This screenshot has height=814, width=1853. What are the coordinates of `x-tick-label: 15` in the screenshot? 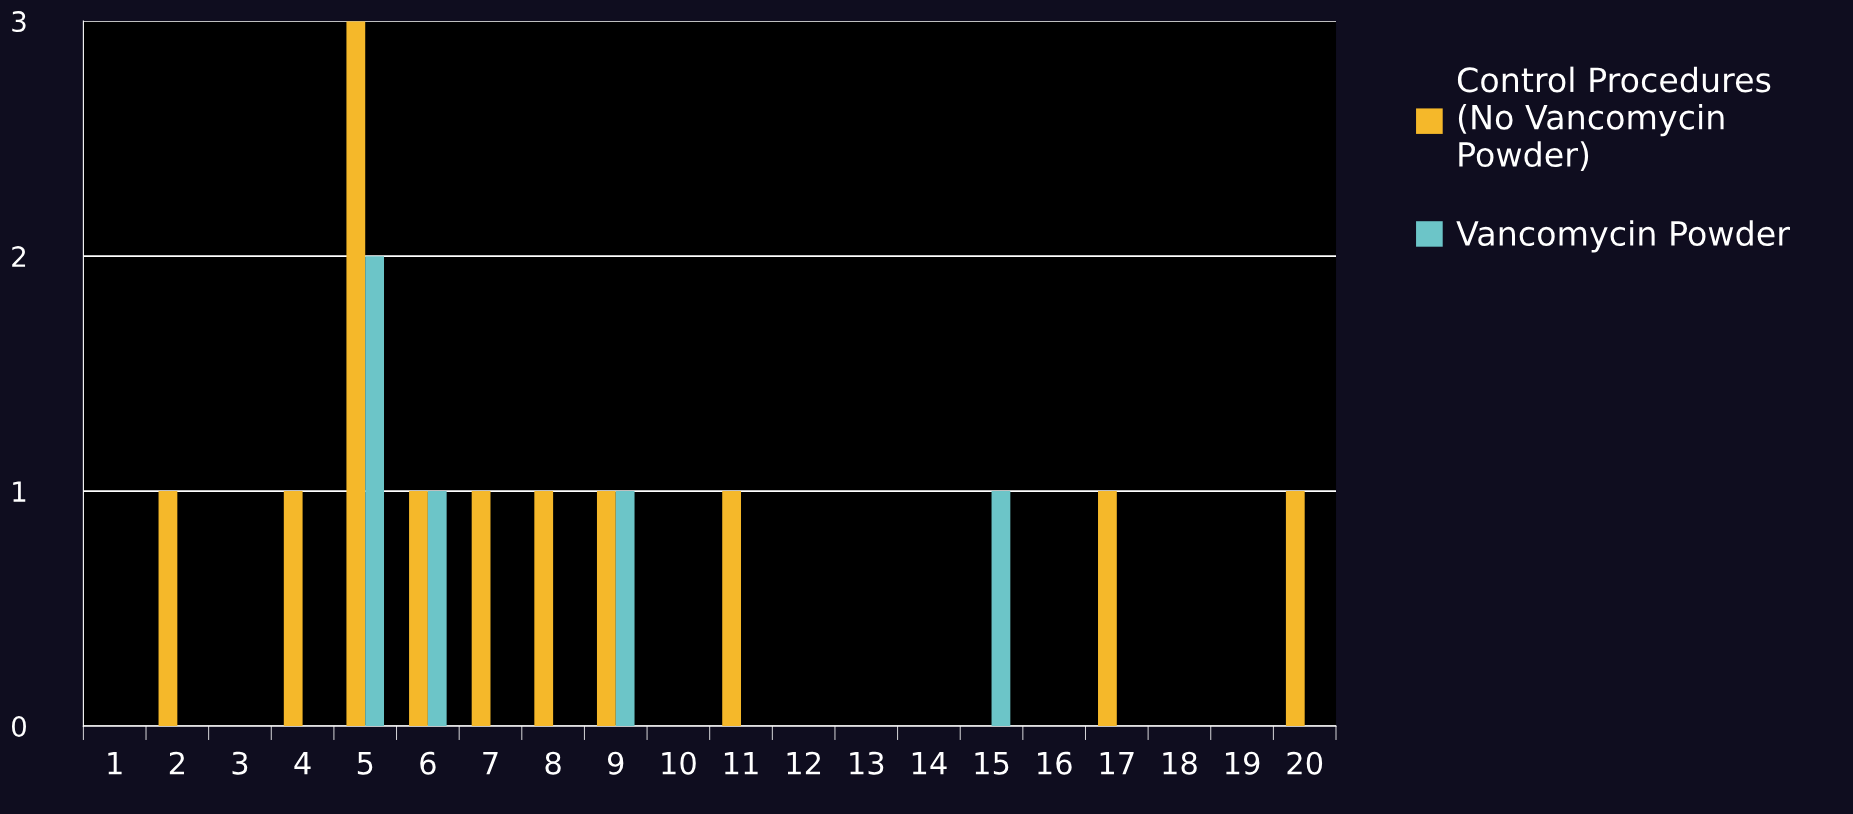 It's located at (992, 763).